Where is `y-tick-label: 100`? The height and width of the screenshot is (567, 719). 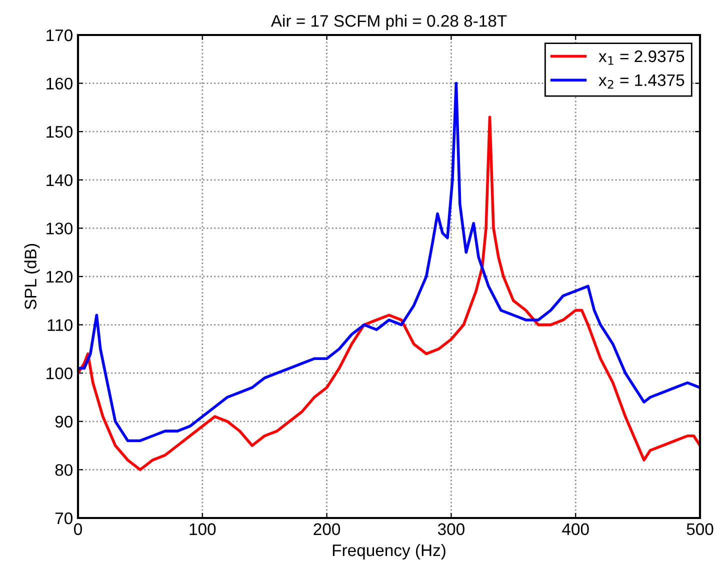
y-tick-label: 100 is located at coordinates (59, 374).